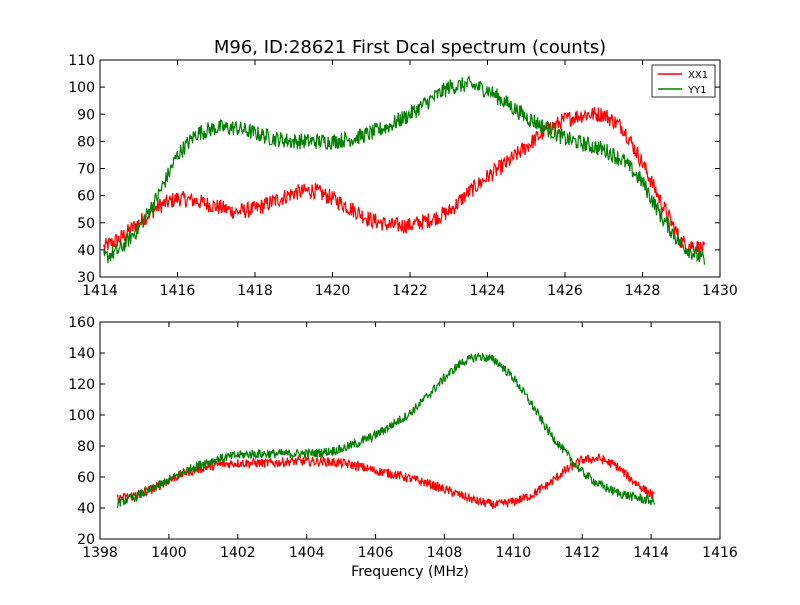  I want to click on bottom-ytick-label-1: 40, so click(86, 509).